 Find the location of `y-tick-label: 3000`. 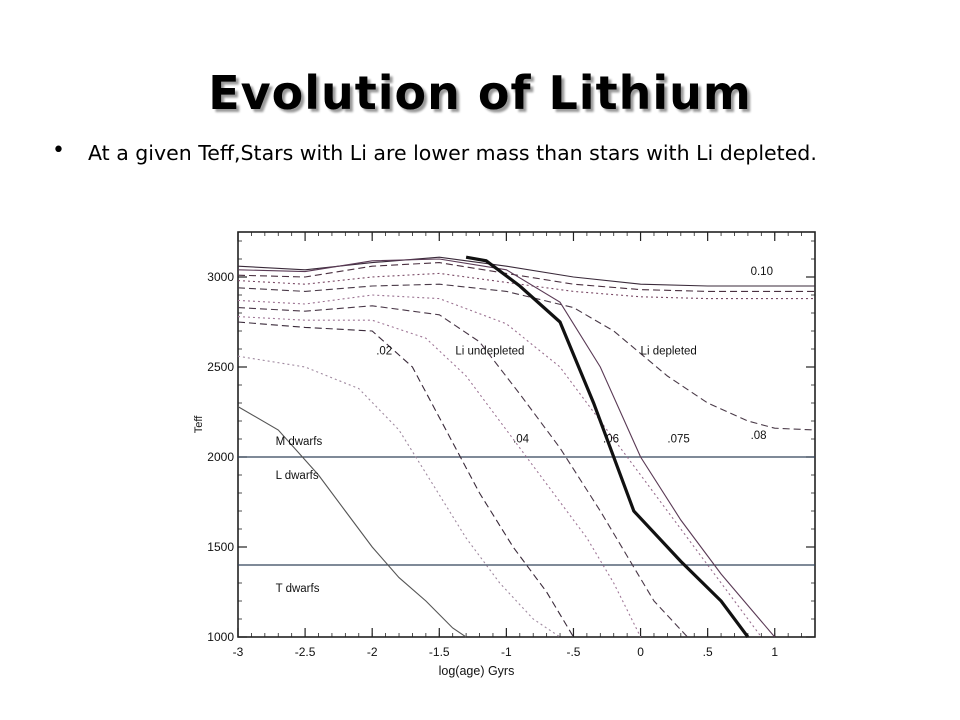

y-tick-label: 3000 is located at coordinates (220, 277).